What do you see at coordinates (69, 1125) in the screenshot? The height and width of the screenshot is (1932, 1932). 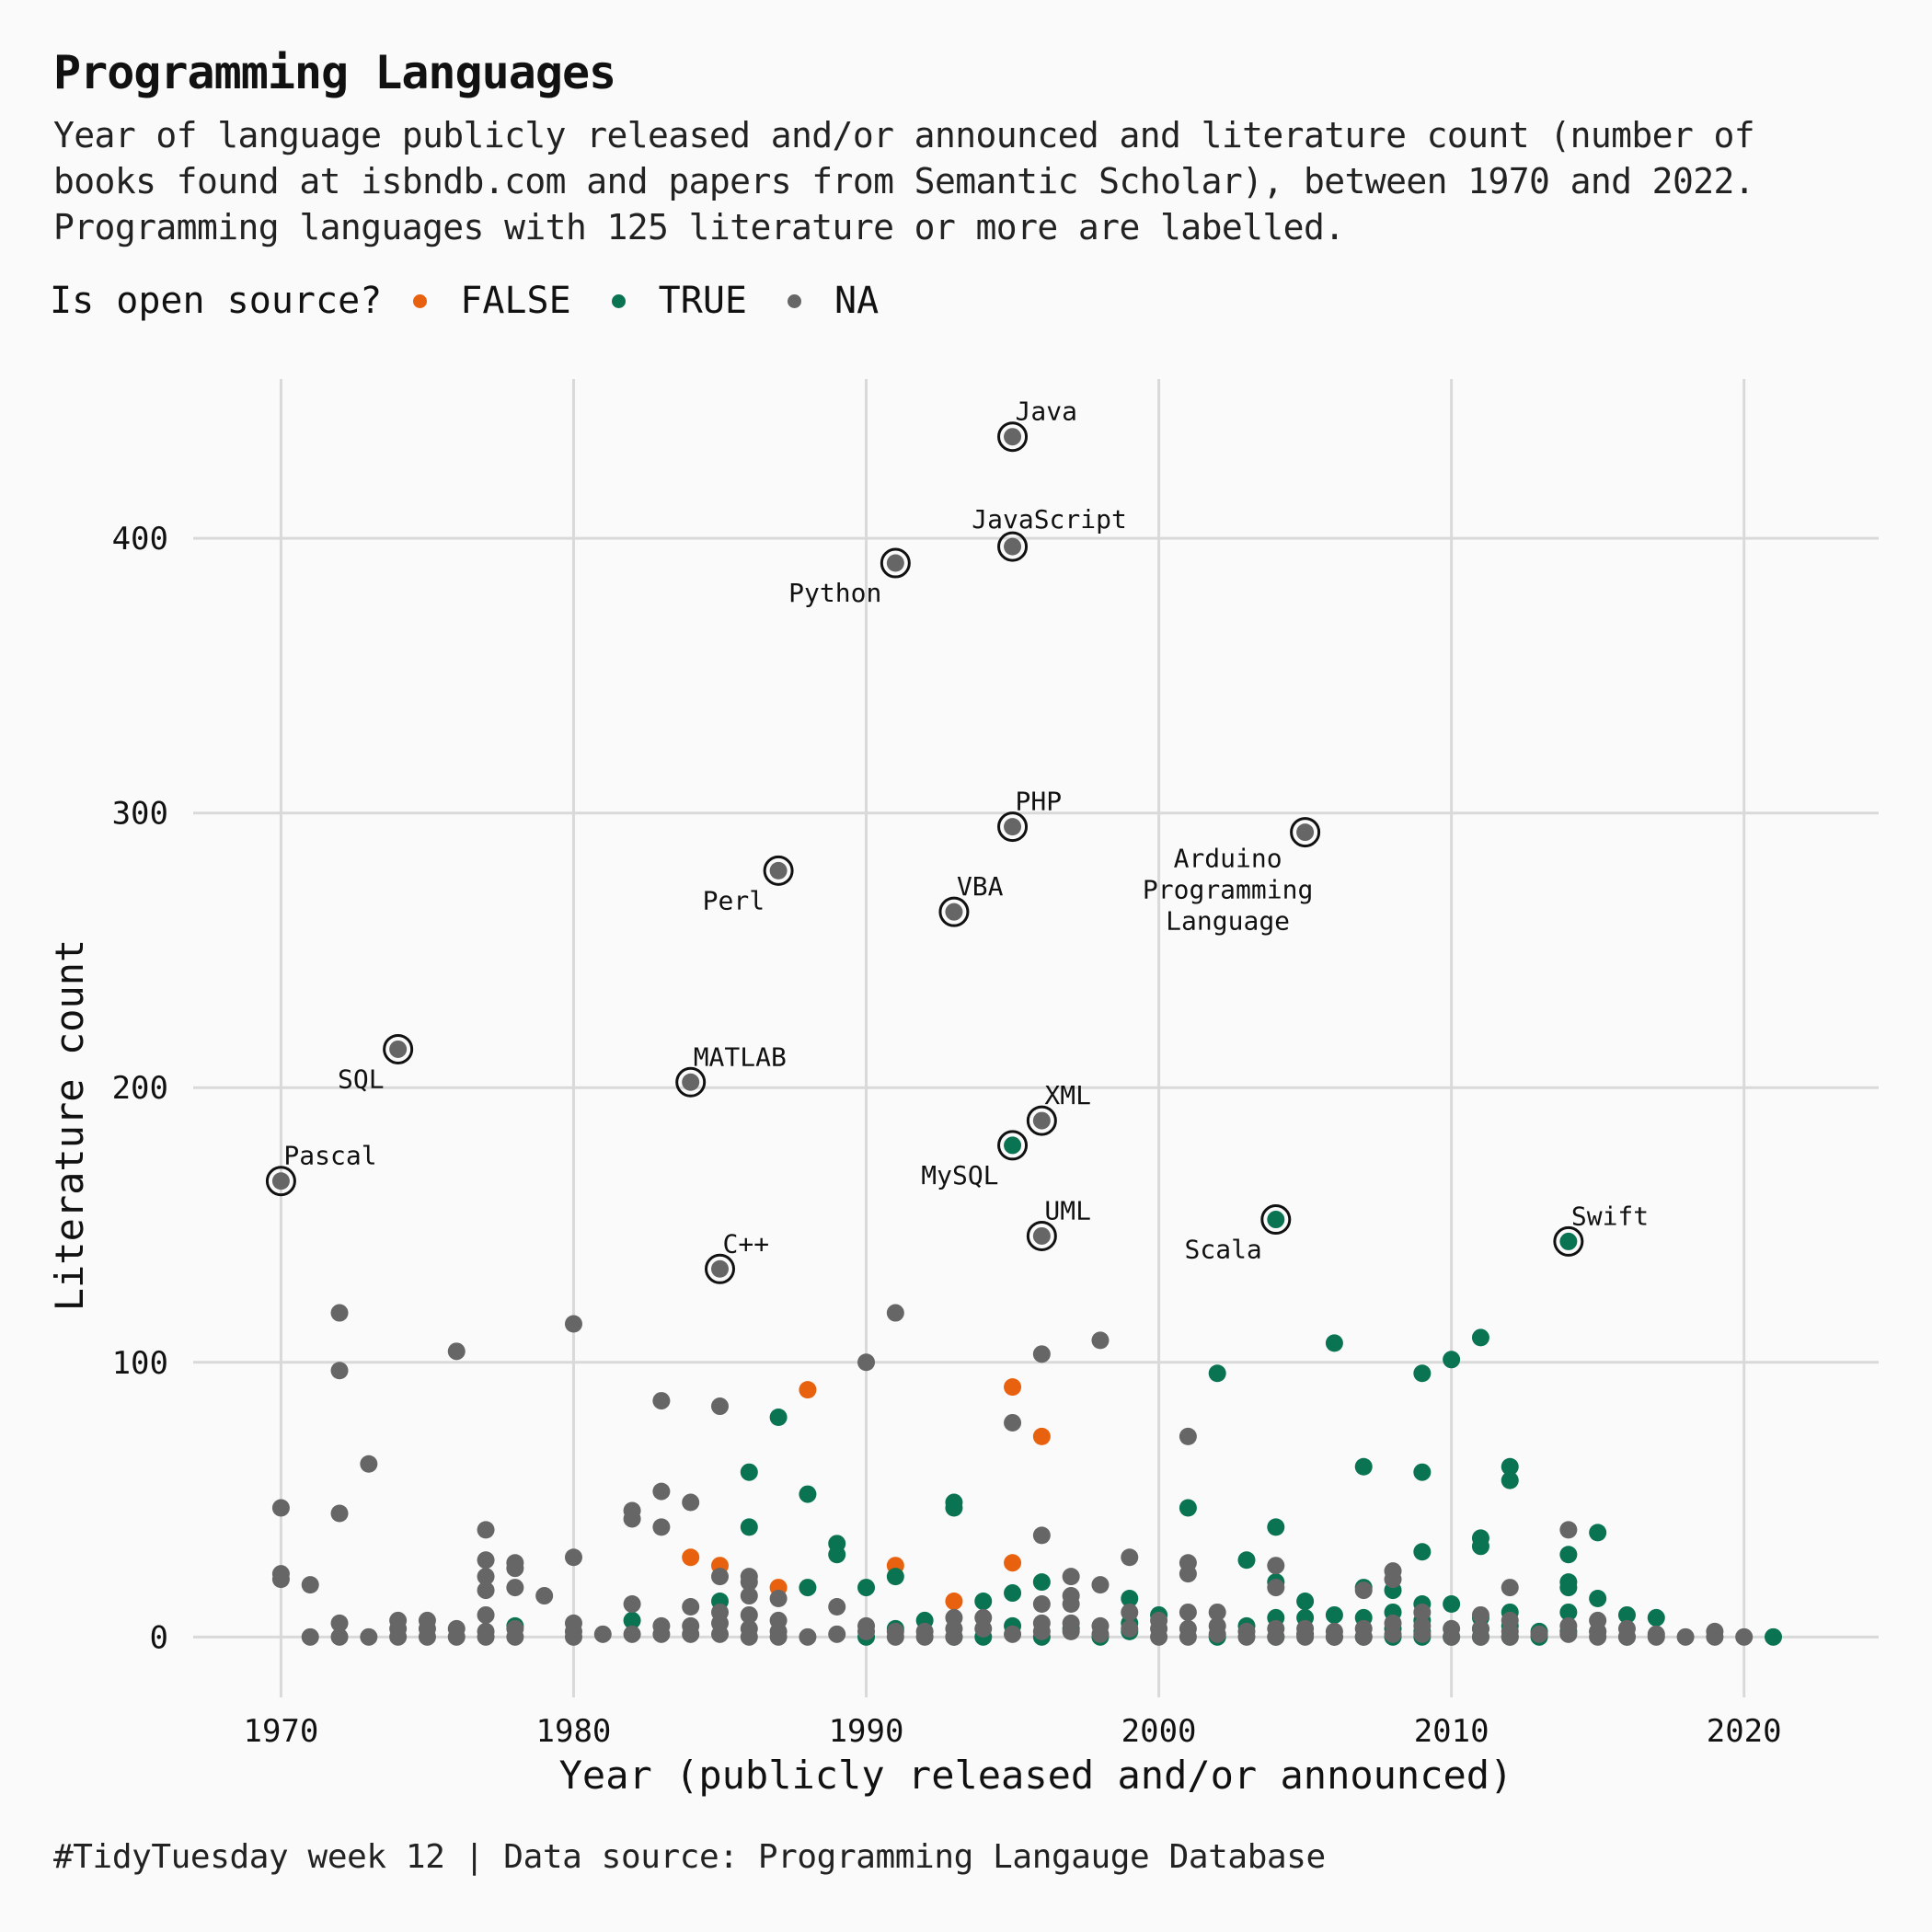 I see `y-axis-title: Literature count` at bounding box center [69, 1125].